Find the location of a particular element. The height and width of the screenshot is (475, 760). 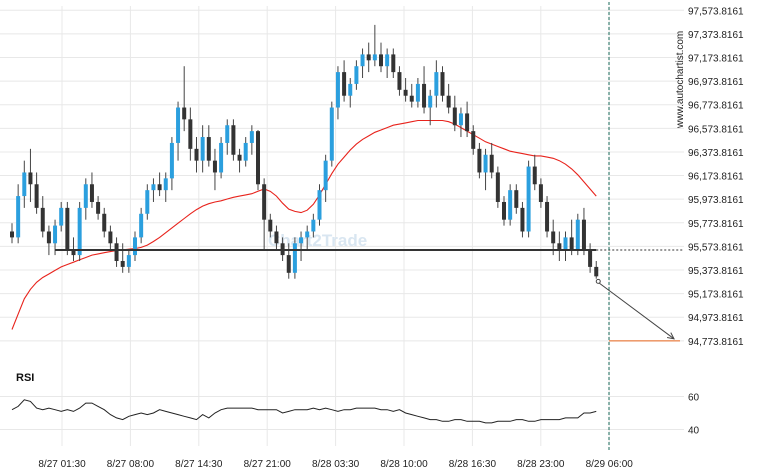

y-tick-label: 96,373.8161 is located at coordinates (716, 153).